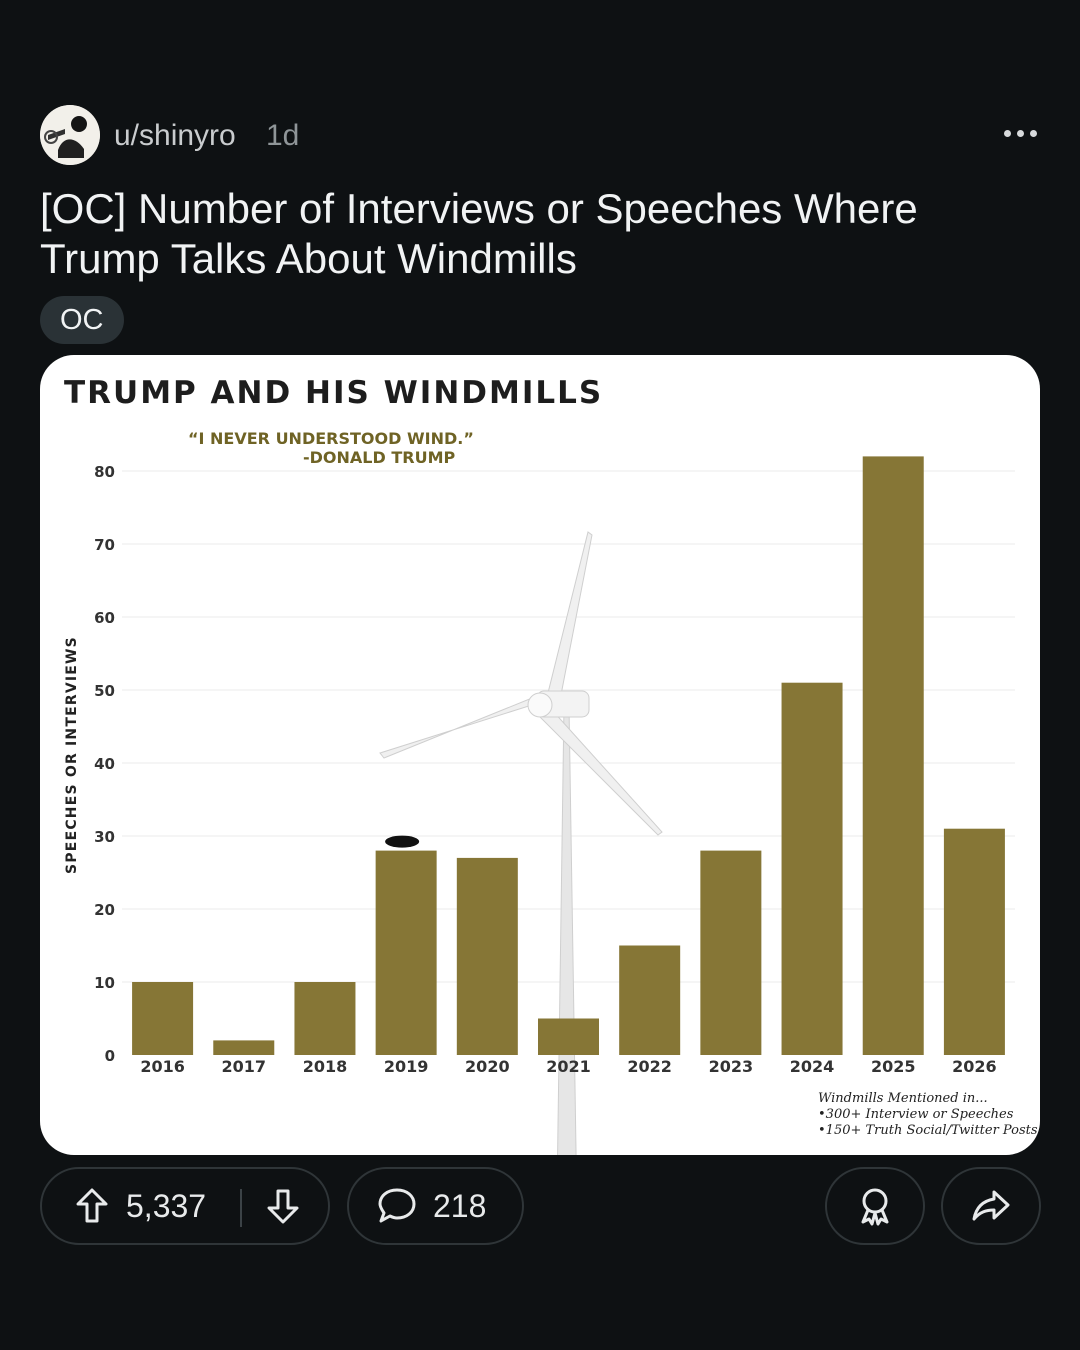 The image size is (1080, 1350). I want to click on arrow-down-icon, so click(283, 1206).